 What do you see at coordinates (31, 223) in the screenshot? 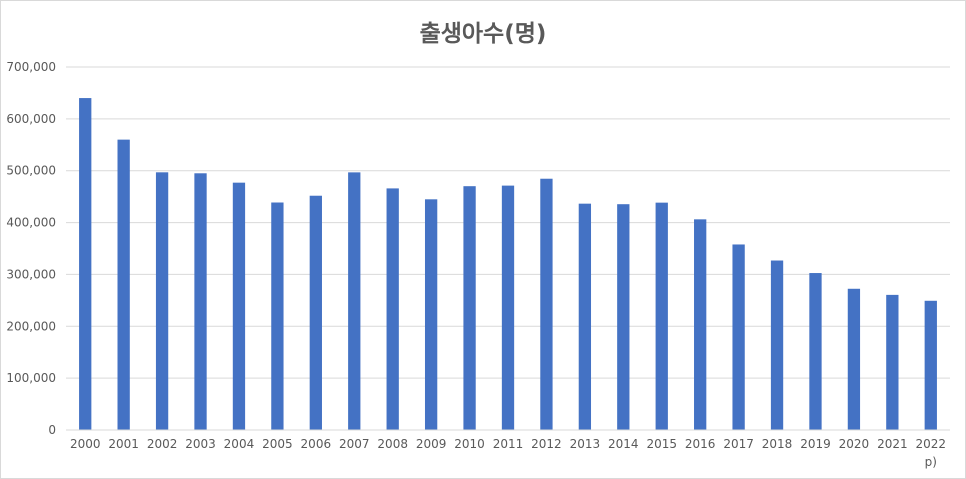
I see `y-tick-label: 400,000` at bounding box center [31, 223].